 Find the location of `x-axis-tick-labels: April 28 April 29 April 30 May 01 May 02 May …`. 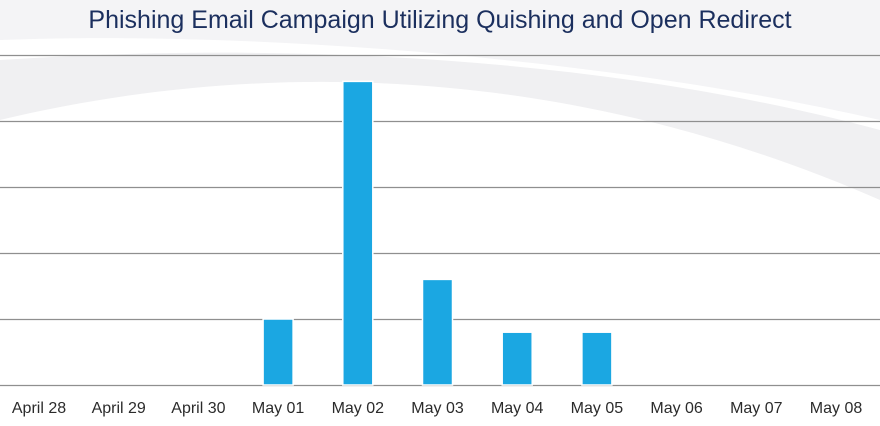

x-axis-tick-labels: April 28 April 29 April 30 May 01 May 02 May … is located at coordinates (437, 408).